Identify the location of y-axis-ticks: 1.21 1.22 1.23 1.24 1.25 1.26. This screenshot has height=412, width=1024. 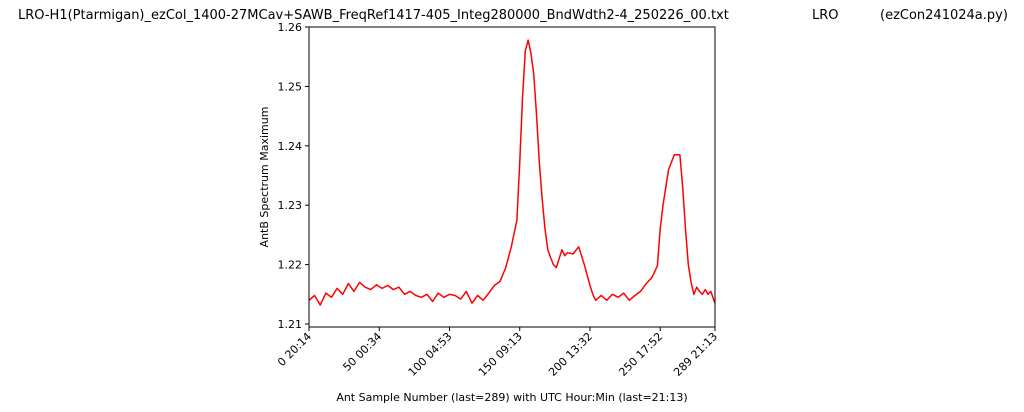
(293, 176).